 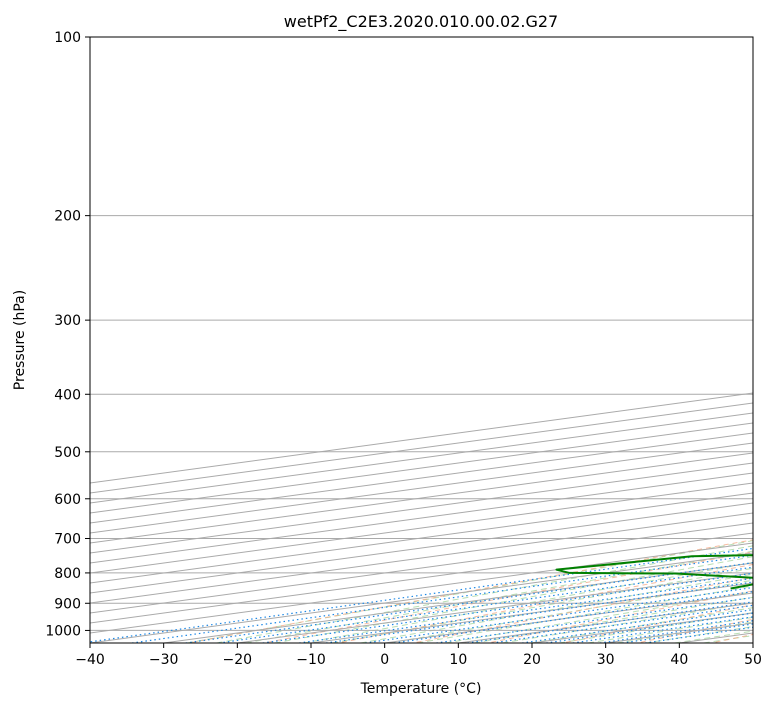 What do you see at coordinates (606, 660) in the screenshot?
I see `x-tick-label: 30` at bounding box center [606, 660].